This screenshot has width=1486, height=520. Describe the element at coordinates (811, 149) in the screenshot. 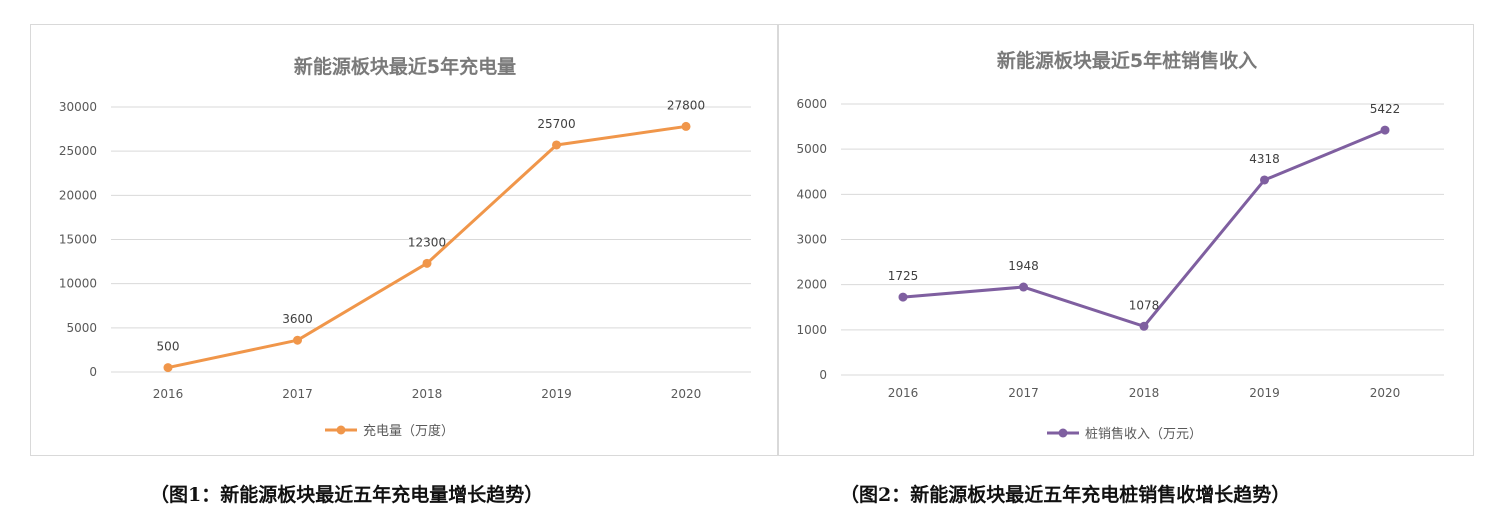

I see `chart-2-y-tick-label: 5000` at that location.